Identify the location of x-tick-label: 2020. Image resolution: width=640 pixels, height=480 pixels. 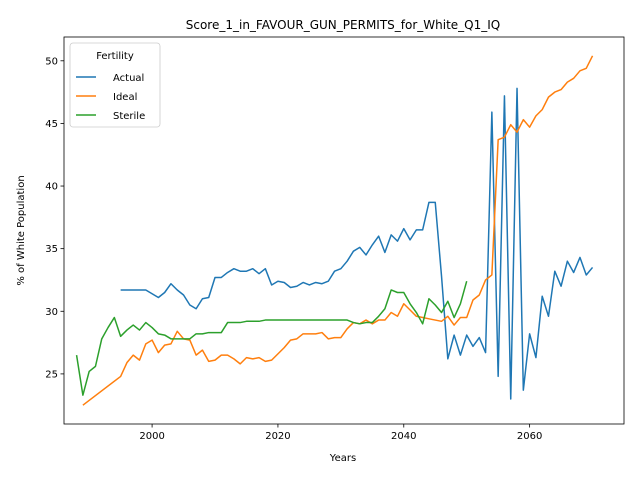
(277, 436).